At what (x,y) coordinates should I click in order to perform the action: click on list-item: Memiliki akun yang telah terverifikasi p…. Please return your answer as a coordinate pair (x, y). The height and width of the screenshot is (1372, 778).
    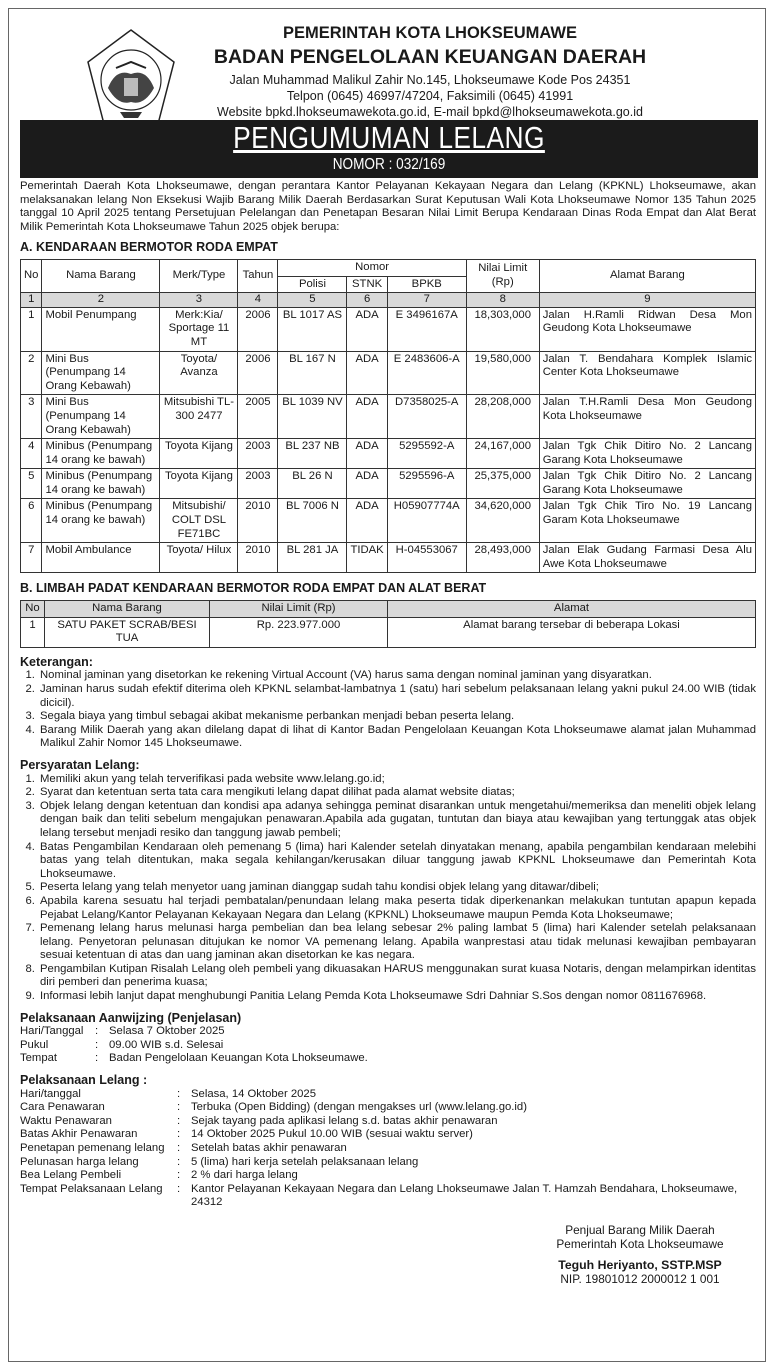
    Looking at the image, I should click on (397, 780).